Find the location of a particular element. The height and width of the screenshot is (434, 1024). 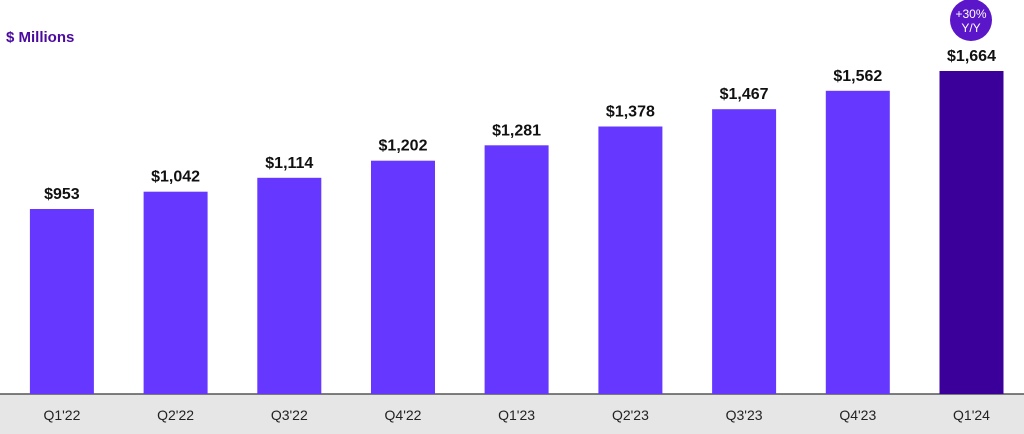

x-tick-label: Q3'23 is located at coordinates (744, 415).